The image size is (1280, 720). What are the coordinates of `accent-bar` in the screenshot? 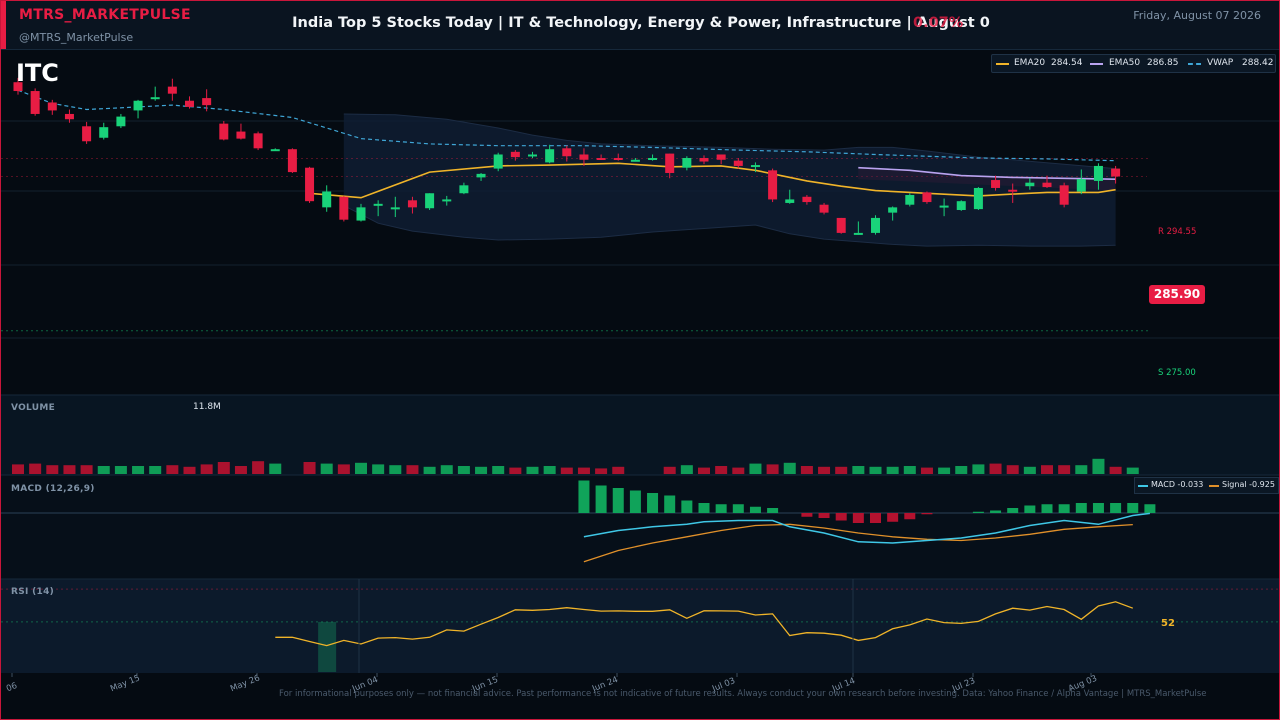 It's located at (3, 25).